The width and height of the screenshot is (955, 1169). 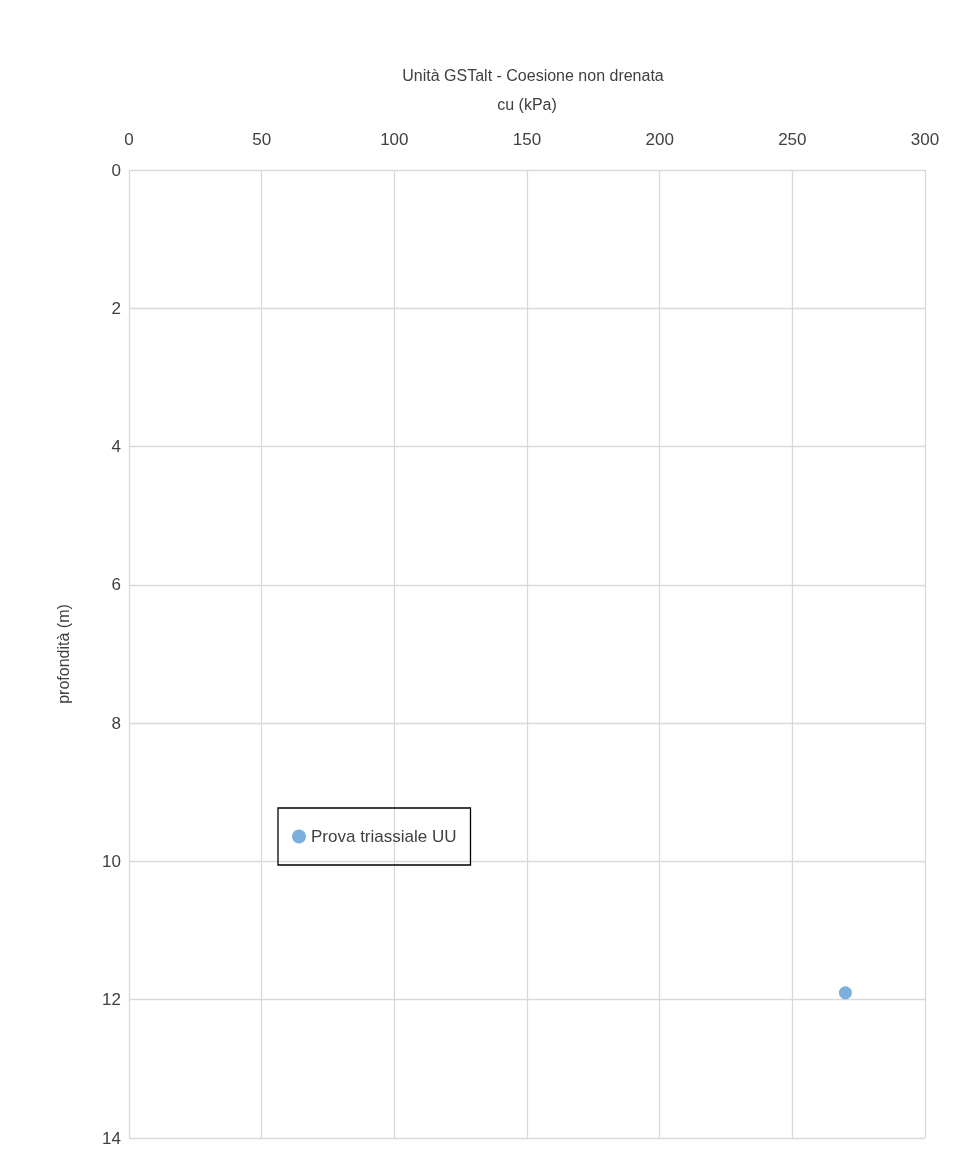 I want to click on x-tick-label: 200, so click(x=659, y=139).